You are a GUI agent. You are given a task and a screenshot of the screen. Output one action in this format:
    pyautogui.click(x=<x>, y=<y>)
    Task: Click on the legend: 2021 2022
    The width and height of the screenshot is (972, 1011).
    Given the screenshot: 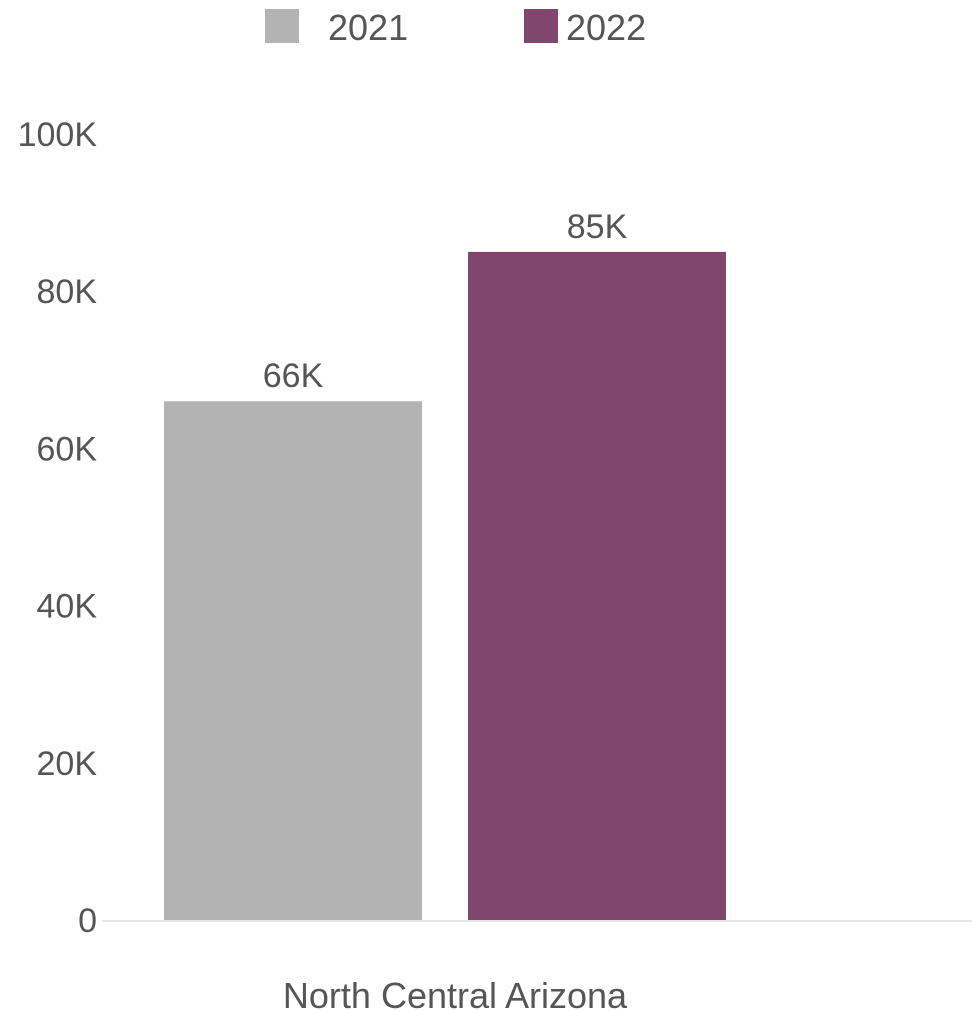 What is the action you would take?
    pyautogui.click(x=455, y=27)
    